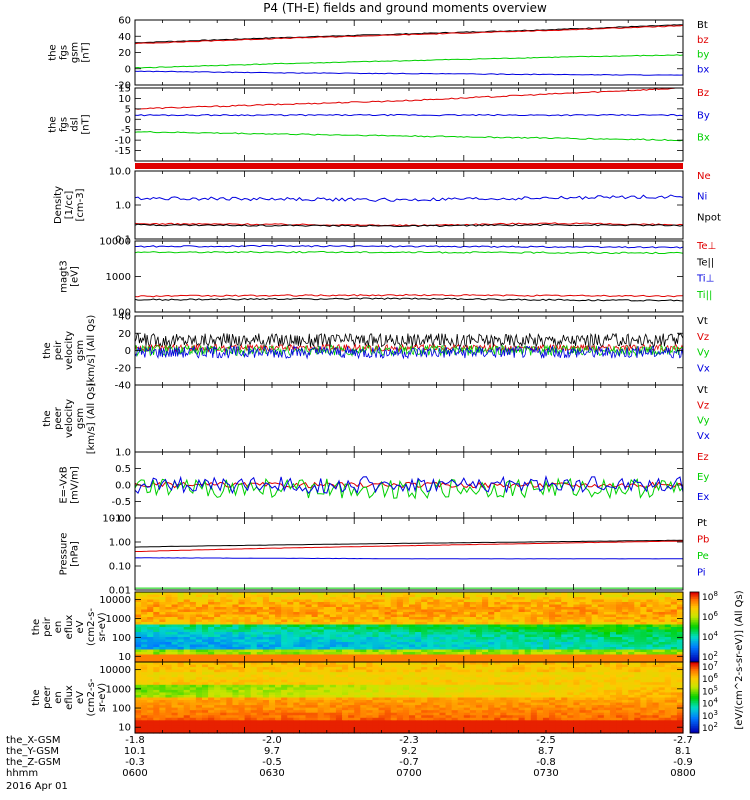  Describe the element at coordinates (703, 69) in the screenshot. I see `legend-label: bx` at that location.